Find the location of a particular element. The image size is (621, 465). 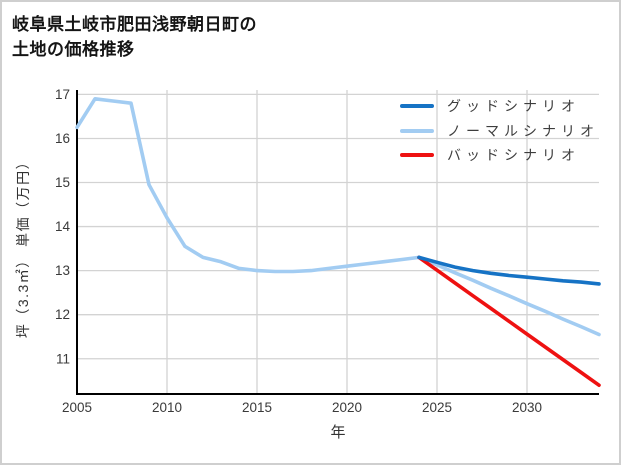

y-tick-label: 17 is located at coordinates (62, 94).